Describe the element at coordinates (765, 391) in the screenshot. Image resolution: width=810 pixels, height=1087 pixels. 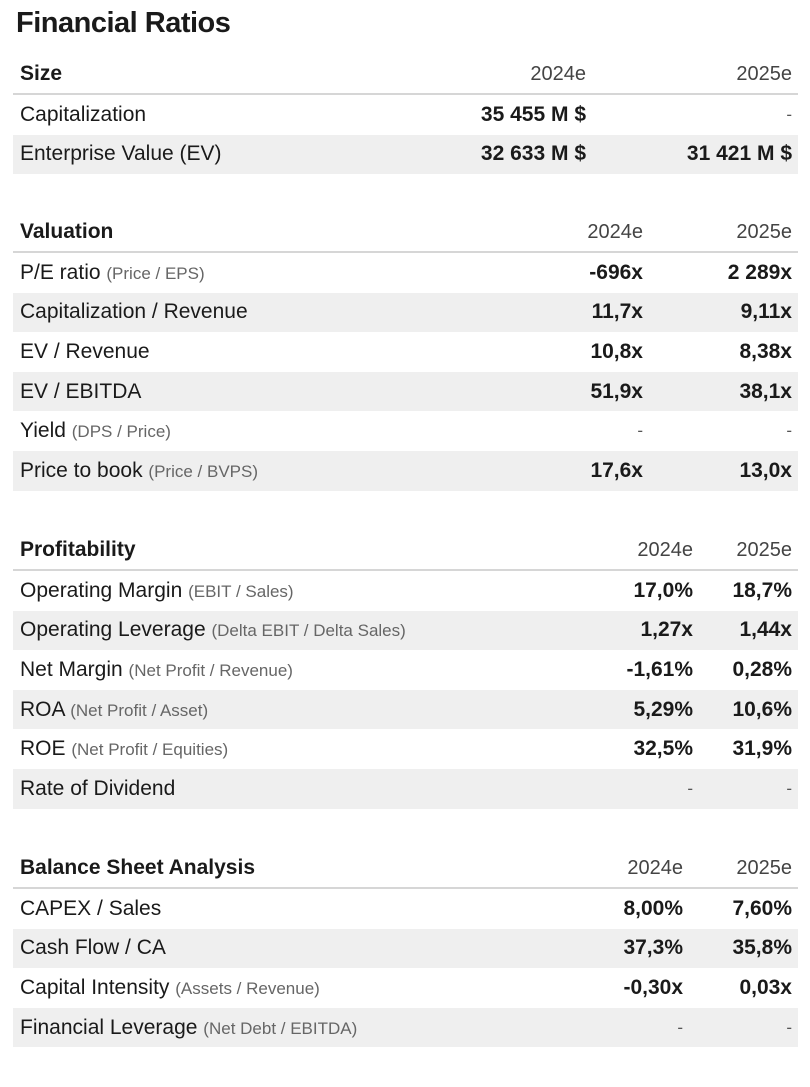
I see `value-2025: 38,1x` at that location.